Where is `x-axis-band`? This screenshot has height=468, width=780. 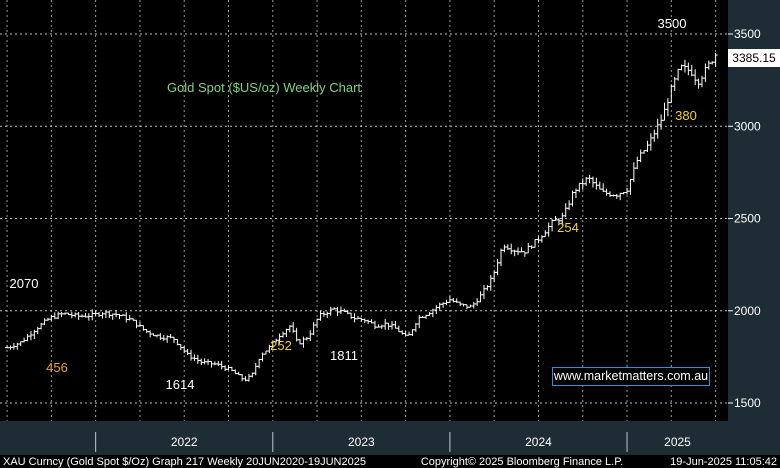 x-axis-band is located at coordinates (390, 438).